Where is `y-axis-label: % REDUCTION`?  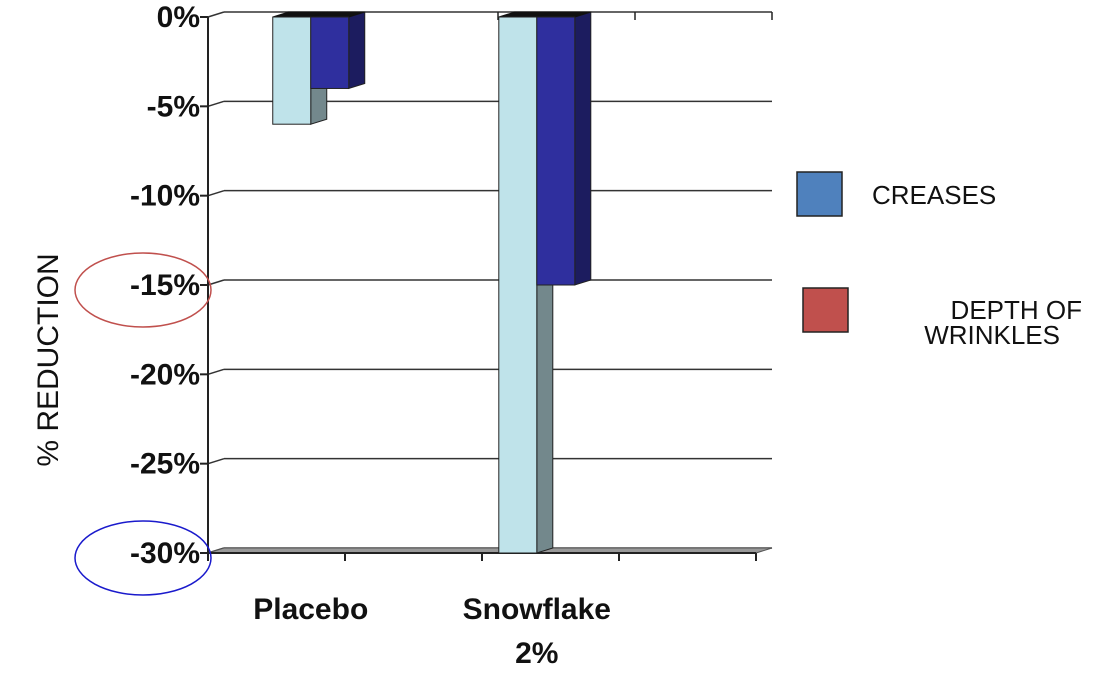 y-axis-label: % REDUCTION is located at coordinates (48, 359).